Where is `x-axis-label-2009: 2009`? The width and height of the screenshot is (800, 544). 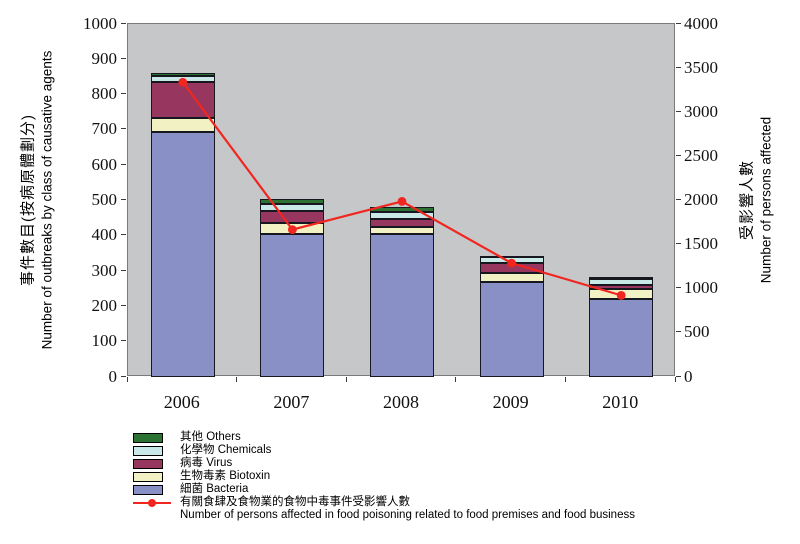
x-axis-label-2009: 2009 is located at coordinates (510, 402).